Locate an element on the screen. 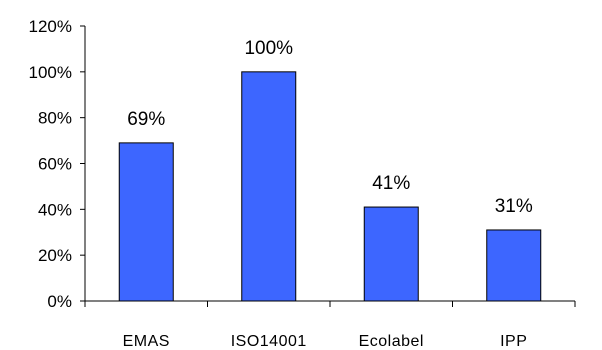 This screenshot has height=350, width=602. y-tick-label: 100% is located at coordinates (50, 72).